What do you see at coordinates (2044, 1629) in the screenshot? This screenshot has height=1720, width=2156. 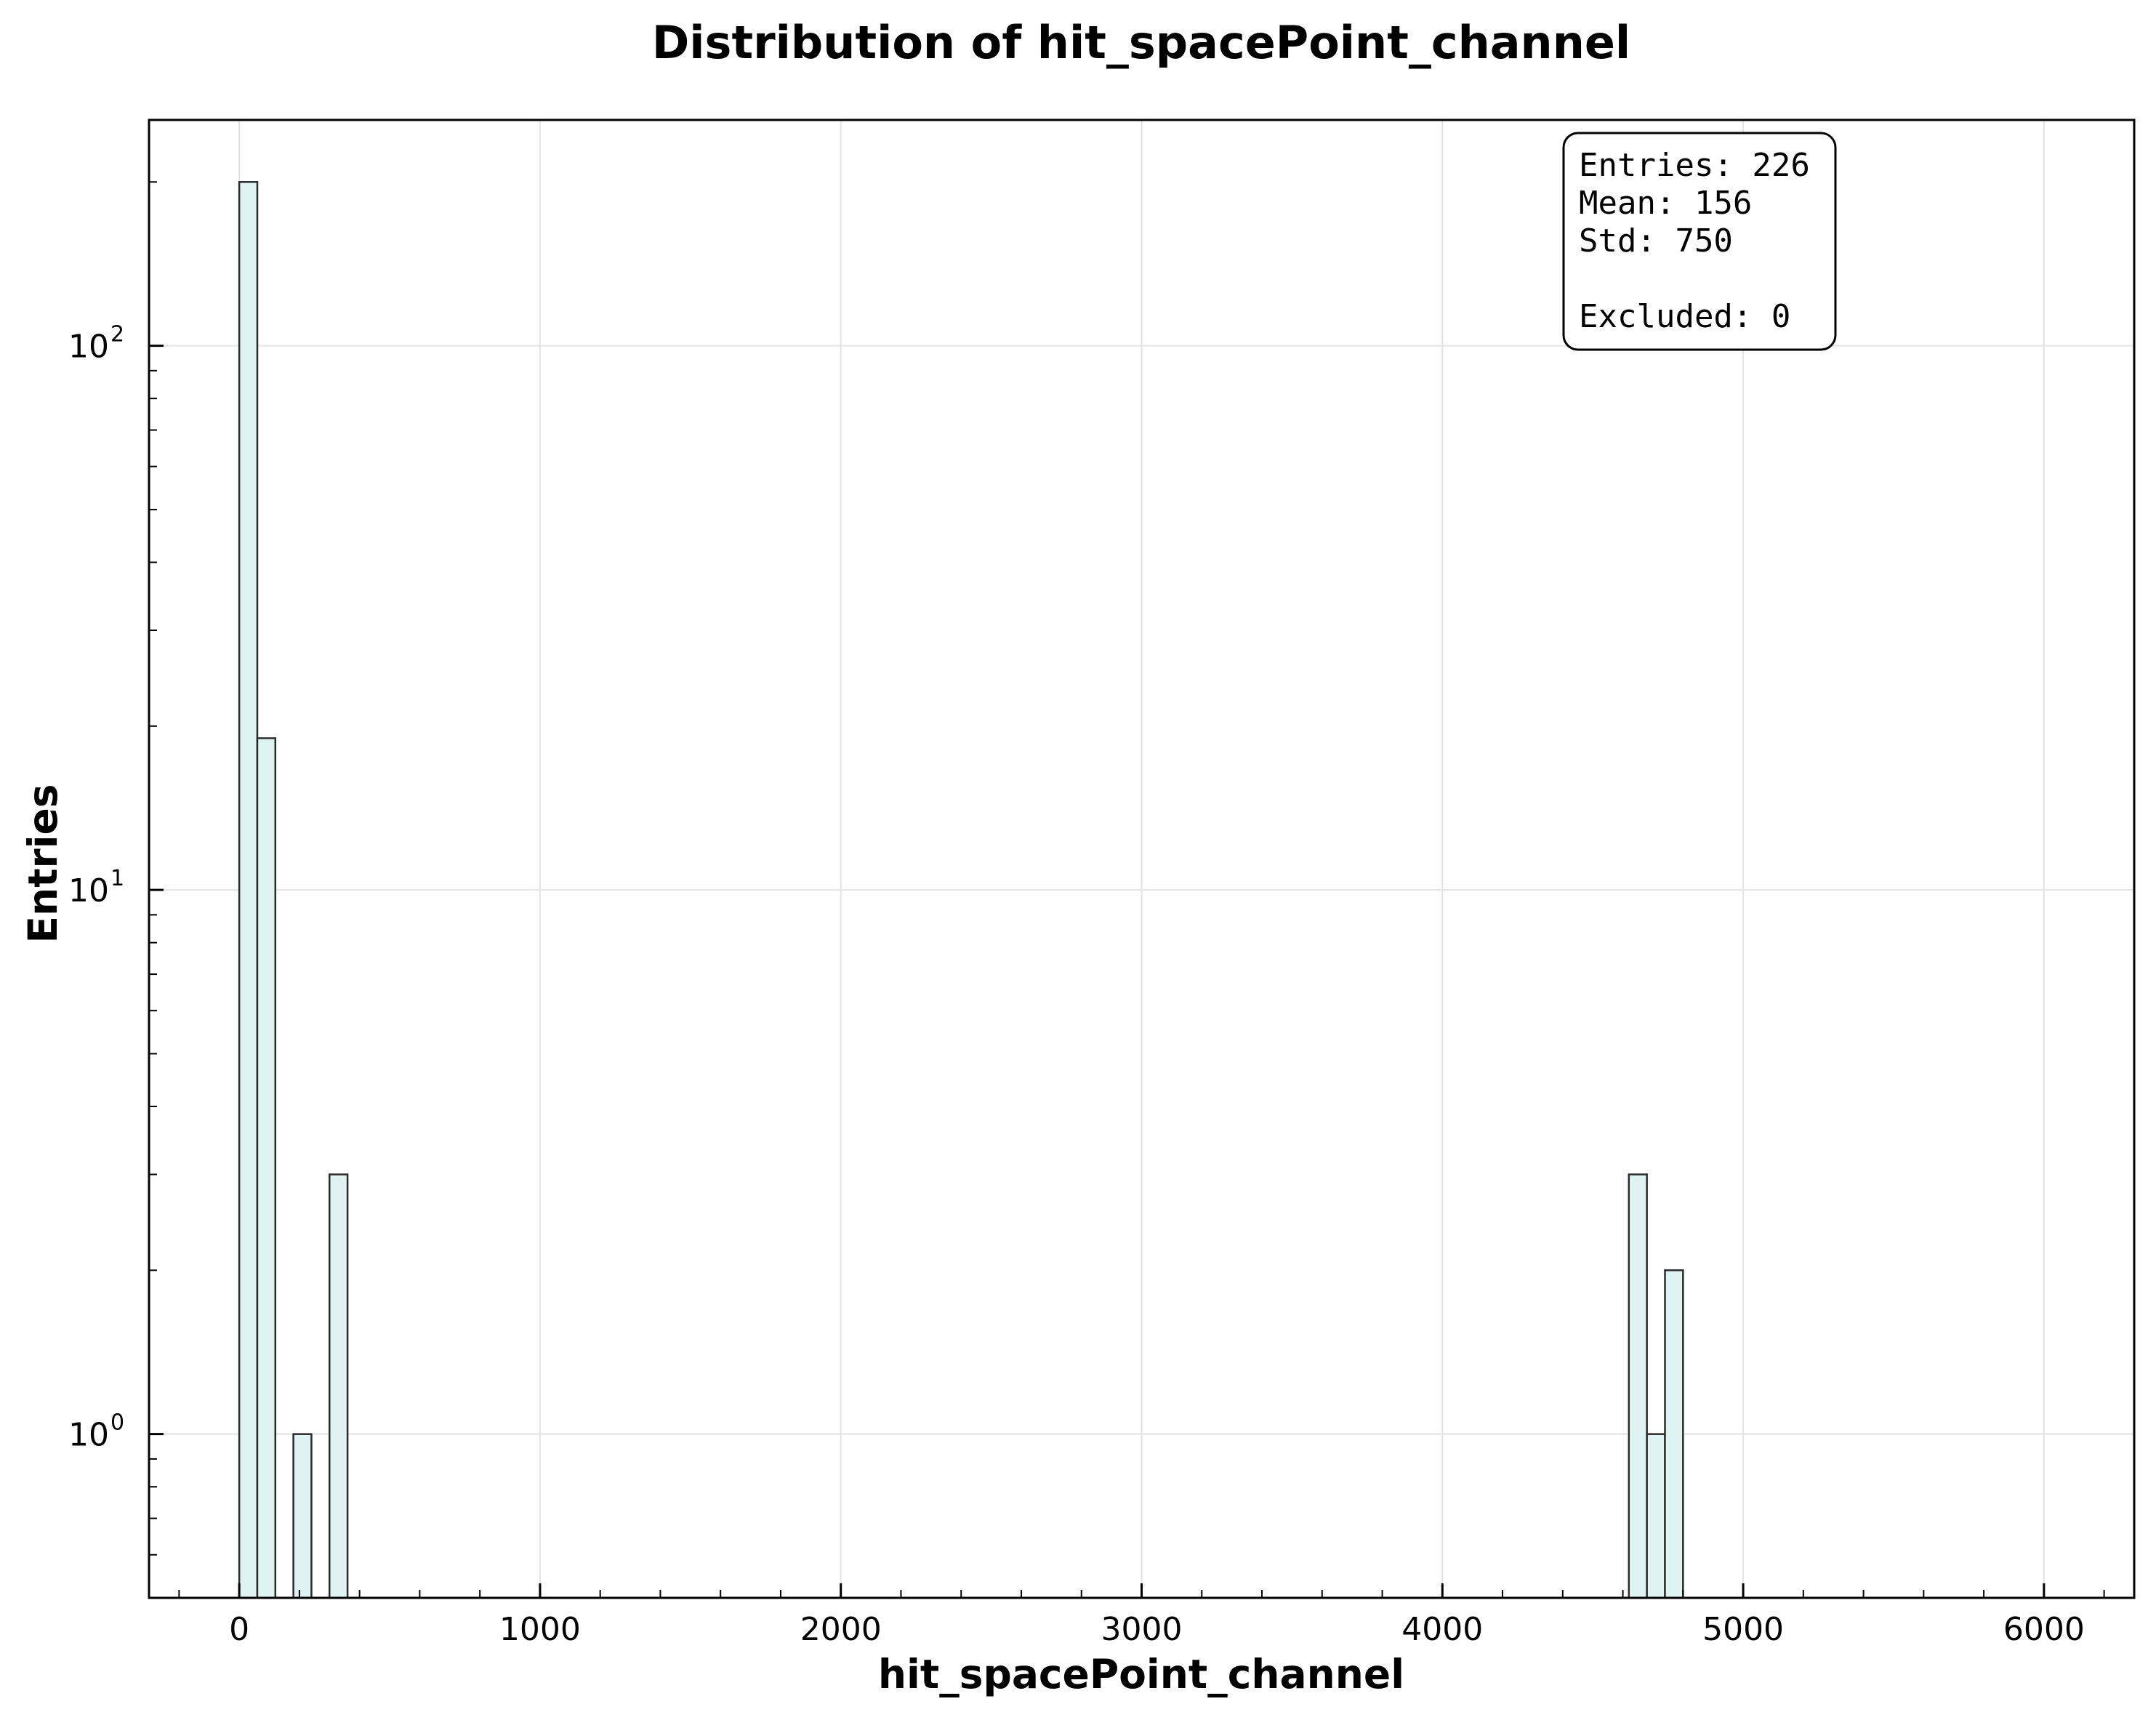 I see `x-tick-label: 6000` at bounding box center [2044, 1629].